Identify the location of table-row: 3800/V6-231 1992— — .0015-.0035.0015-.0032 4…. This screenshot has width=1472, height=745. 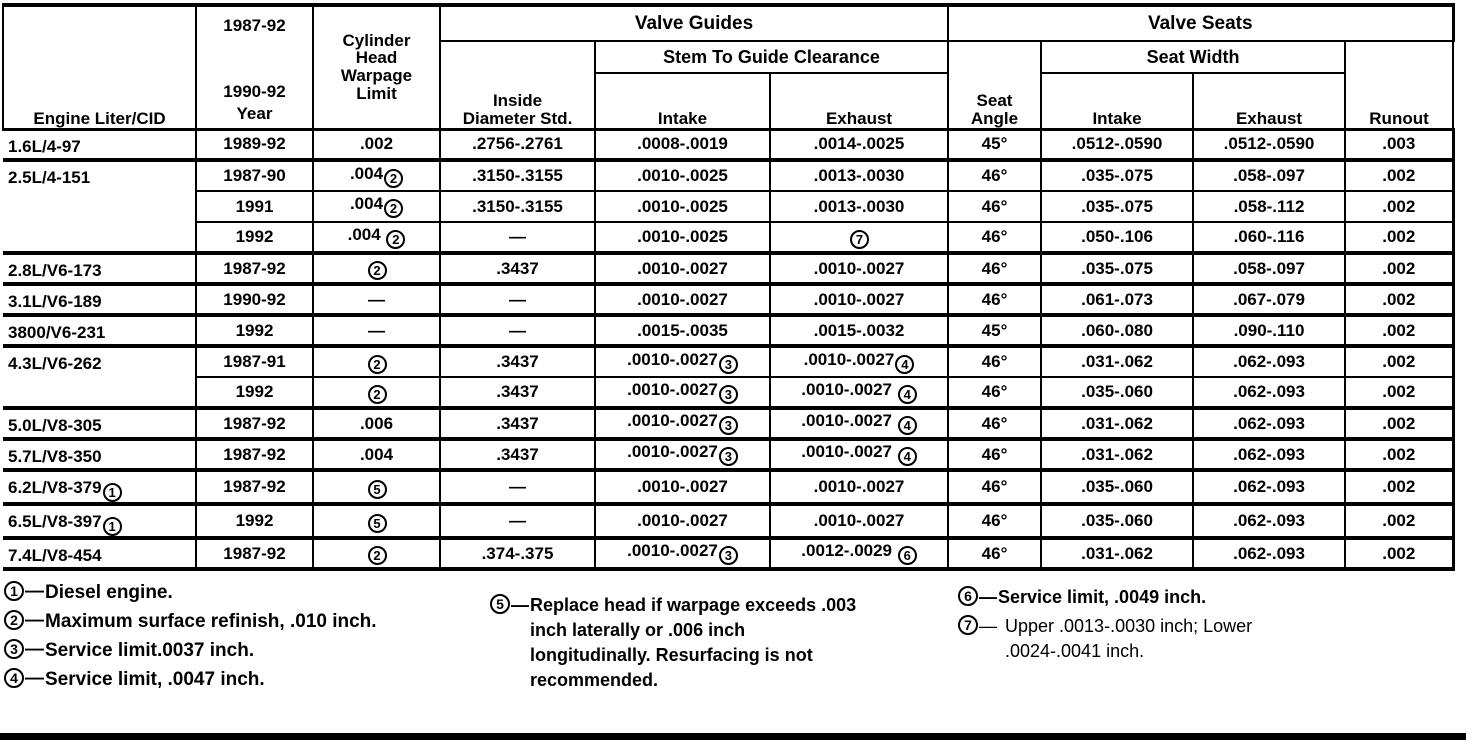
(729, 330).